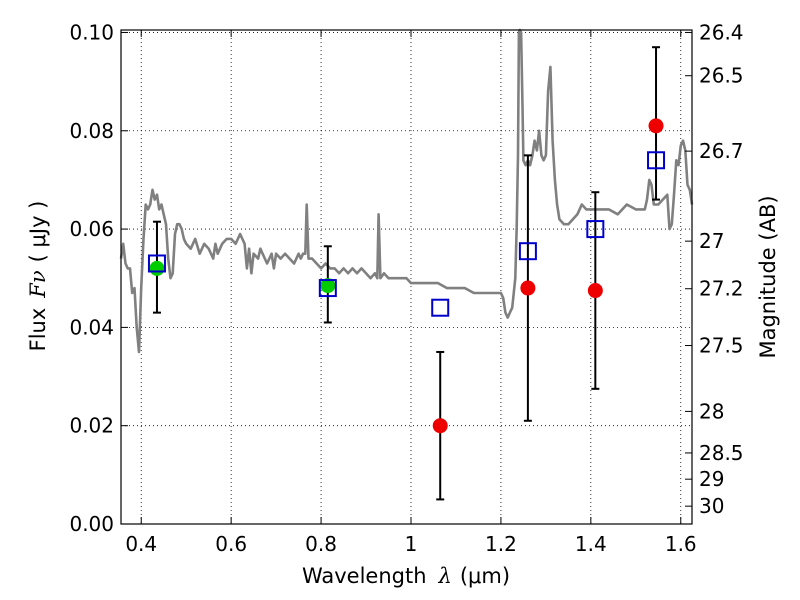 The image size is (800, 600). Describe the element at coordinates (91, 229) in the screenshot. I see `y-tick-label: 0.06` at that location.